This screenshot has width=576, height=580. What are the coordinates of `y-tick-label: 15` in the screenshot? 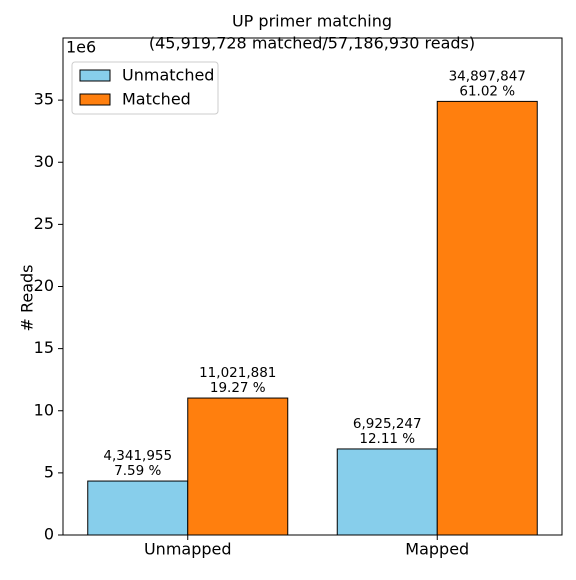 It's located at (44, 347).